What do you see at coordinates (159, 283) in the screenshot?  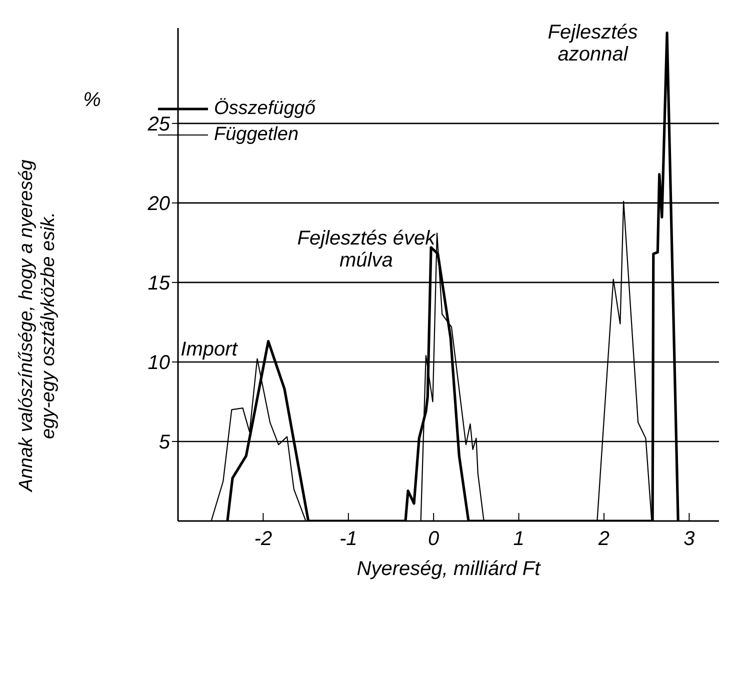 I see `y-tick-label: 15` at bounding box center [159, 283].